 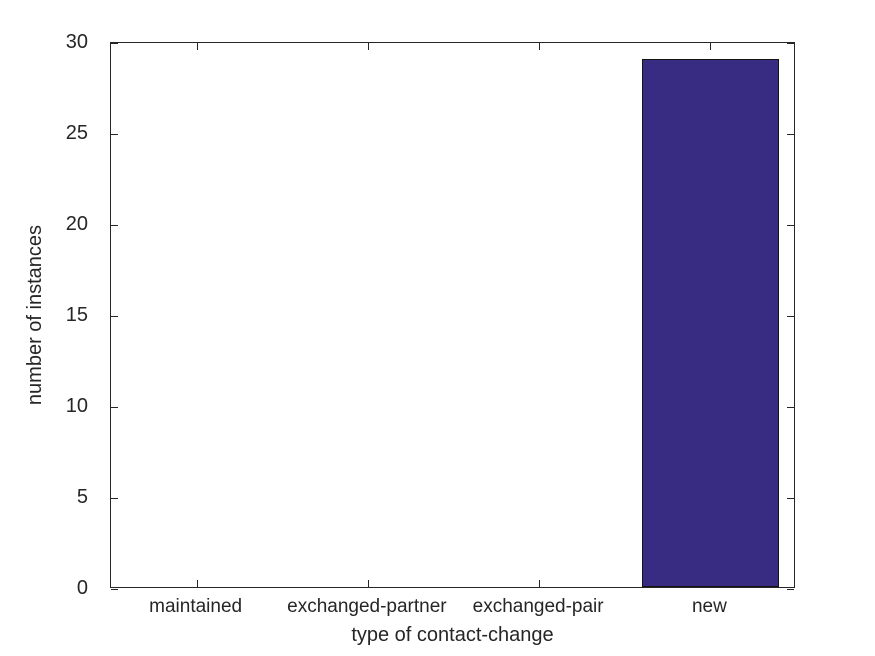 What do you see at coordinates (538, 606) in the screenshot?
I see `x-tick-label: exchanged-pair` at bounding box center [538, 606].